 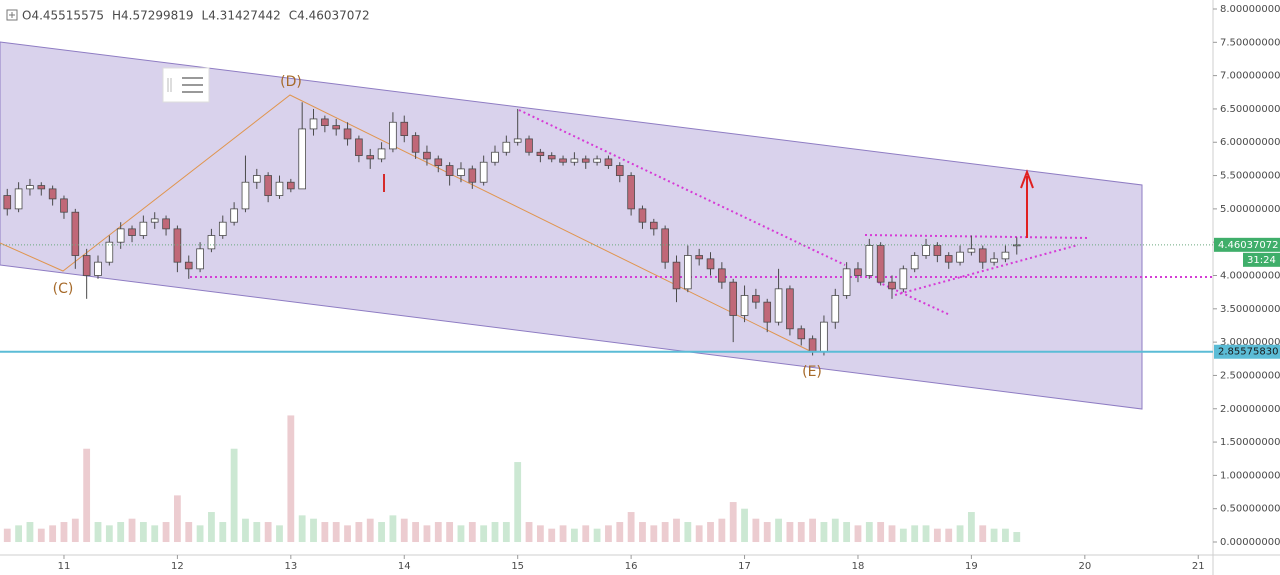 I want to click on wave-label: (C), so click(x=63, y=289).